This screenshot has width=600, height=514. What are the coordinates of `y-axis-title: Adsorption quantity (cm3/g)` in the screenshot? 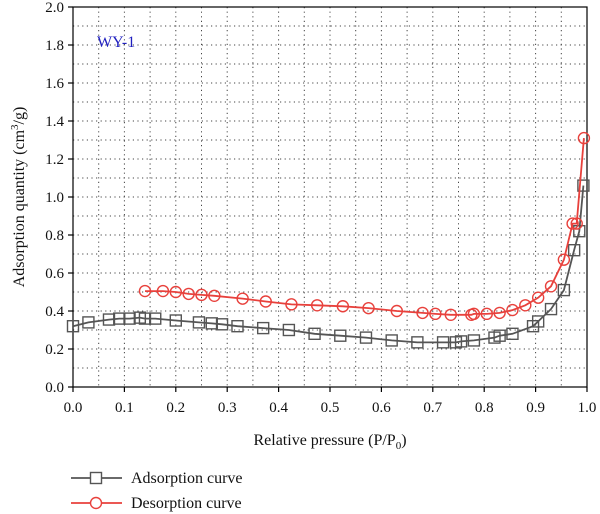 It's located at (18, 197).